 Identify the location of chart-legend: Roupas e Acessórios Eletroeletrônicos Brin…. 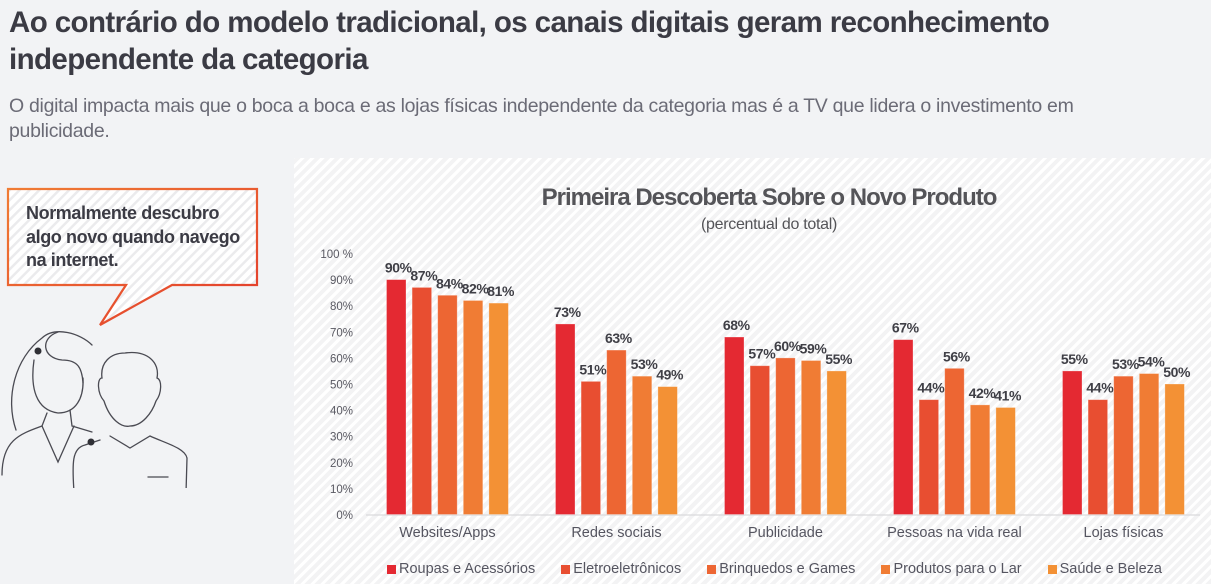
(787, 569).